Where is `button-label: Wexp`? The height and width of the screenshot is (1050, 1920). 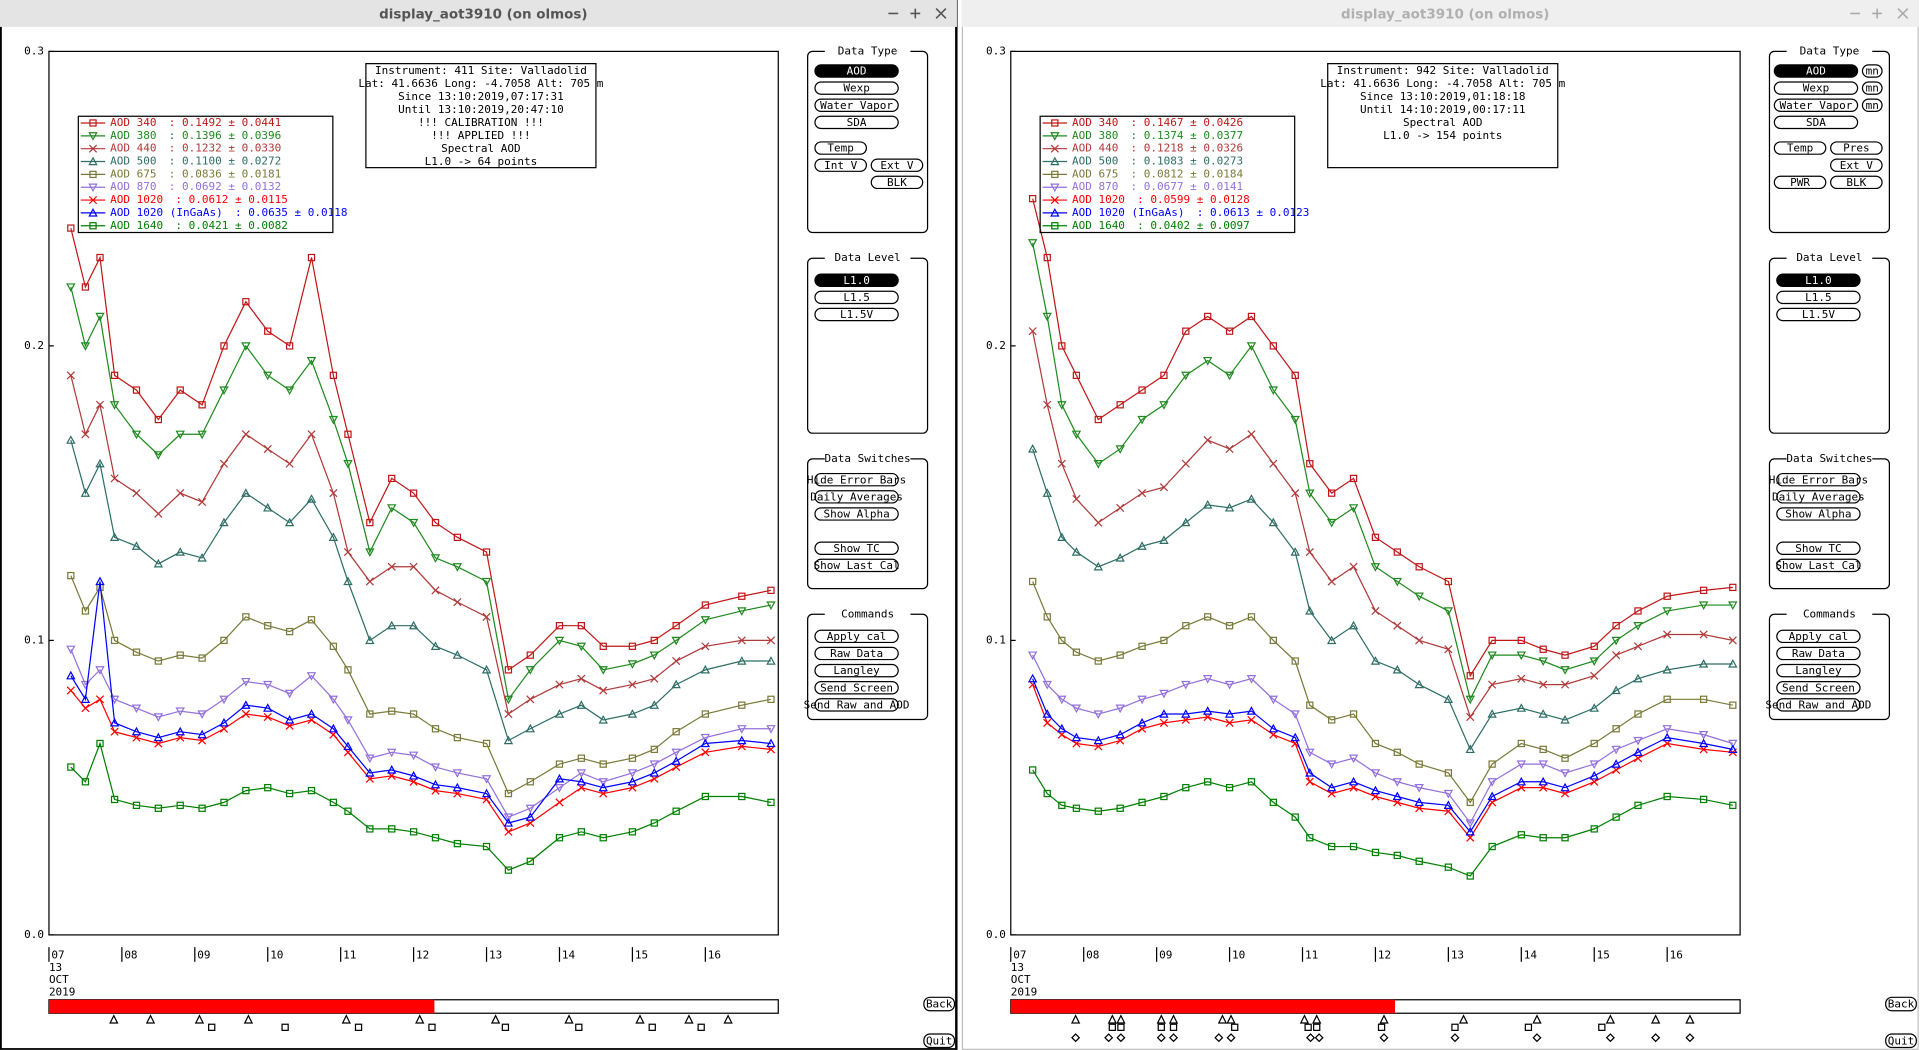 button-label: Wexp is located at coordinates (856, 88).